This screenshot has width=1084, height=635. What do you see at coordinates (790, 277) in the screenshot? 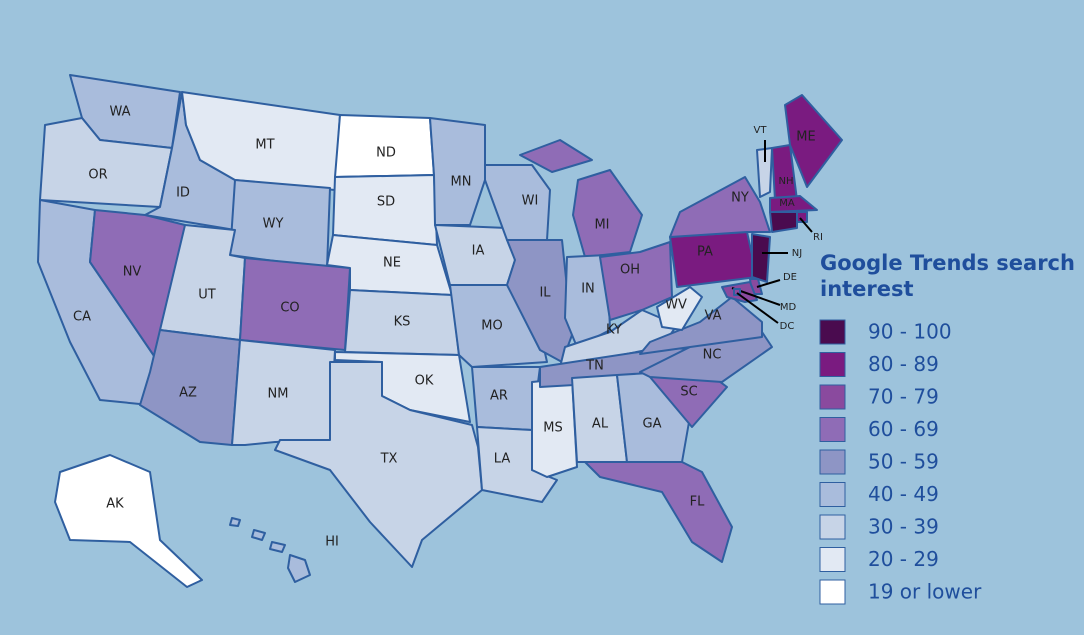
I see `state-label: DE` at bounding box center [790, 277].